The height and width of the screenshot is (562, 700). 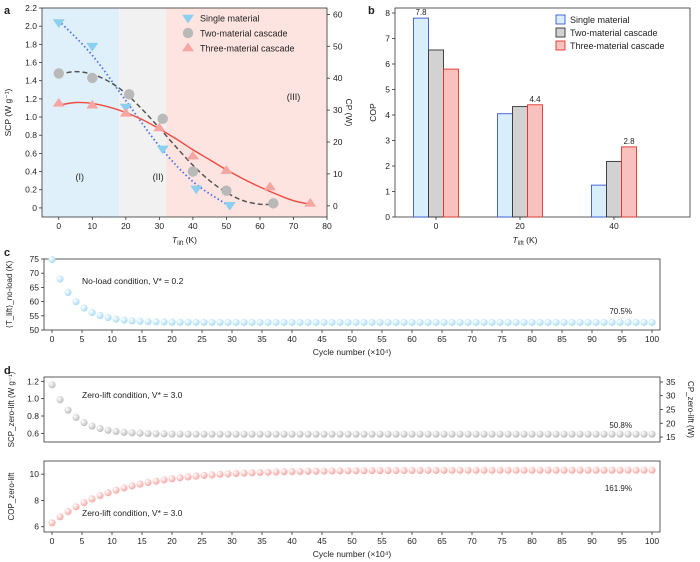 I want to click on y-tick-label: 0.2, so click(x=31, y=190).